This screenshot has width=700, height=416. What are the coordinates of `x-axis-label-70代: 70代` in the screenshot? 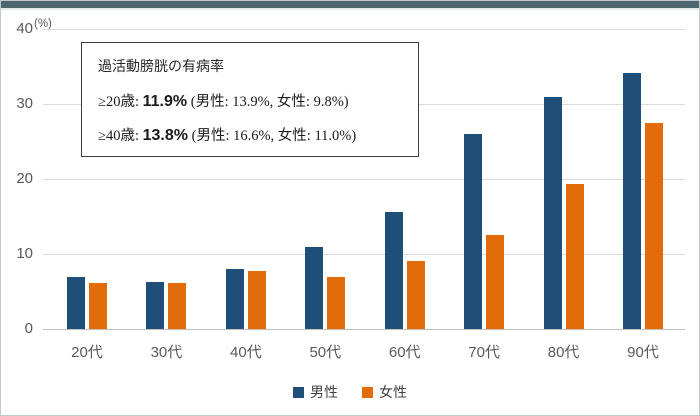 It's located at (484, 352).